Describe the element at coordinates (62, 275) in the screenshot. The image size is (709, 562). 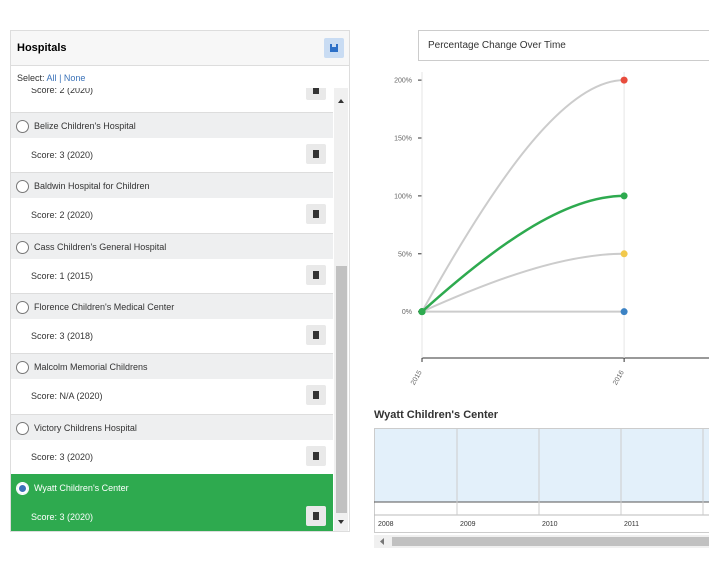
I see `score-text: Score: 1 (2015)` at that location.